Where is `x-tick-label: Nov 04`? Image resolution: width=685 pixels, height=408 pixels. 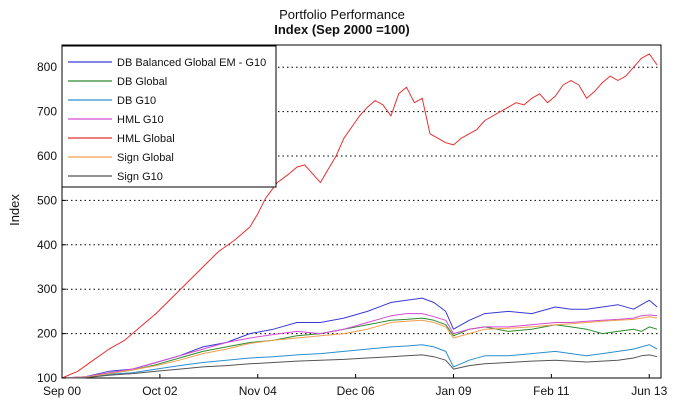 x-tick-label: Nov 04 is located at coordinates (258, 391).